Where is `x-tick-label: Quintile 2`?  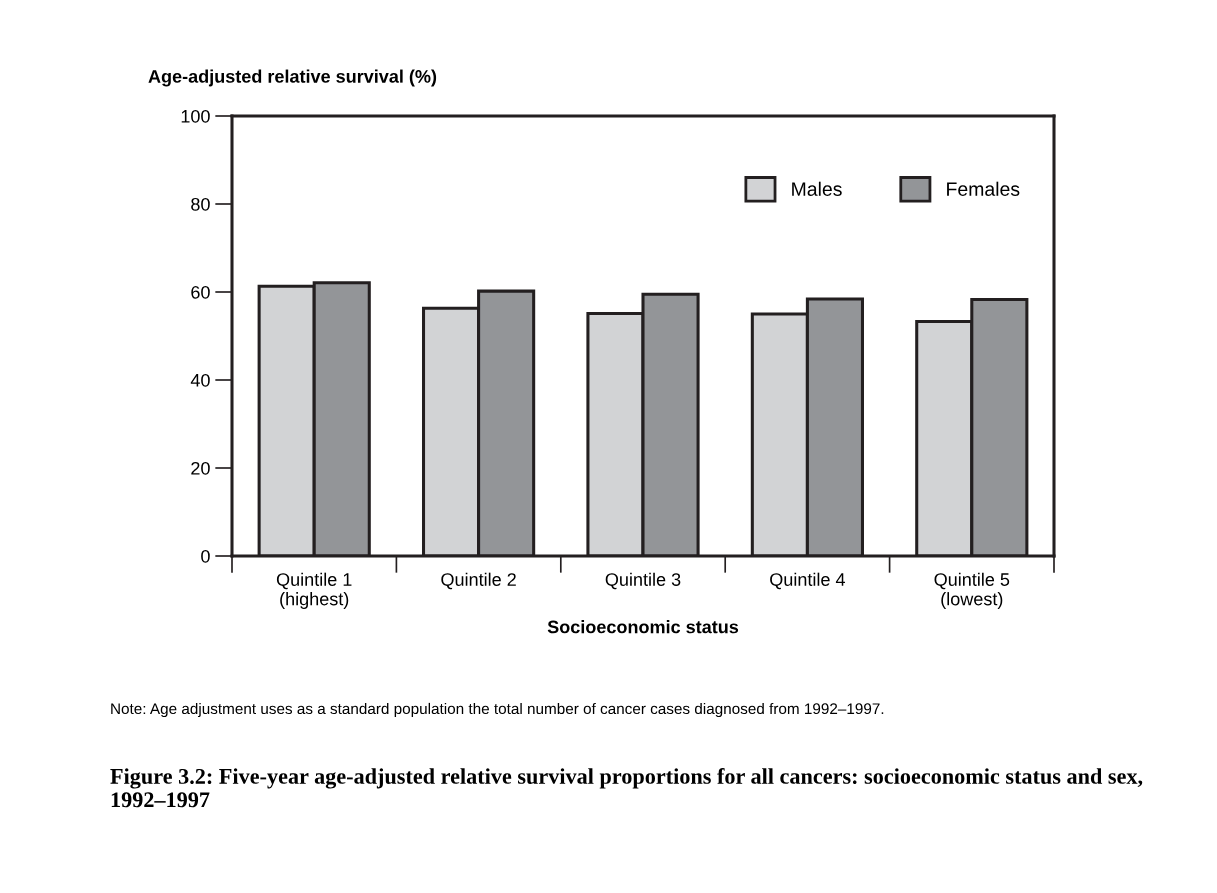
x-tick-label: Quintile 2 is located at coordinates (478, 581).